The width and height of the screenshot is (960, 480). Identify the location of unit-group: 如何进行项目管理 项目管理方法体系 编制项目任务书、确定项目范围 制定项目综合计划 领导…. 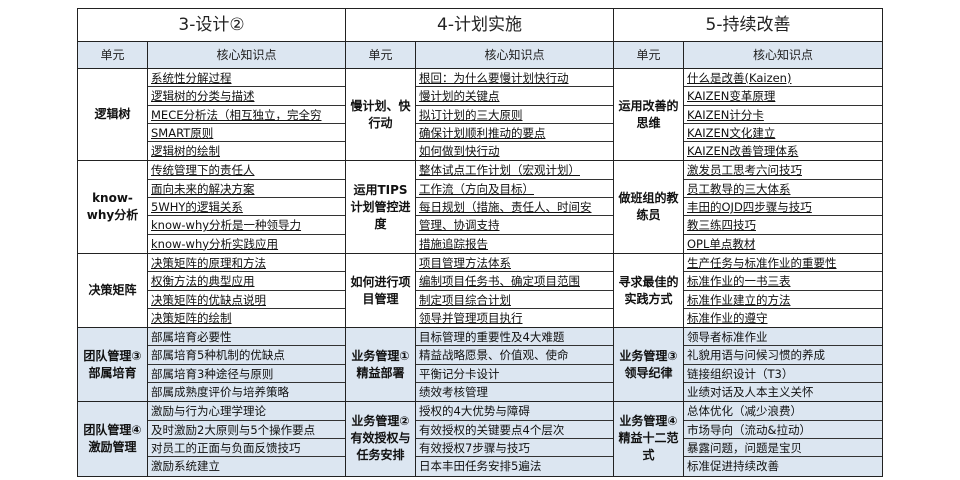
(479, 291).